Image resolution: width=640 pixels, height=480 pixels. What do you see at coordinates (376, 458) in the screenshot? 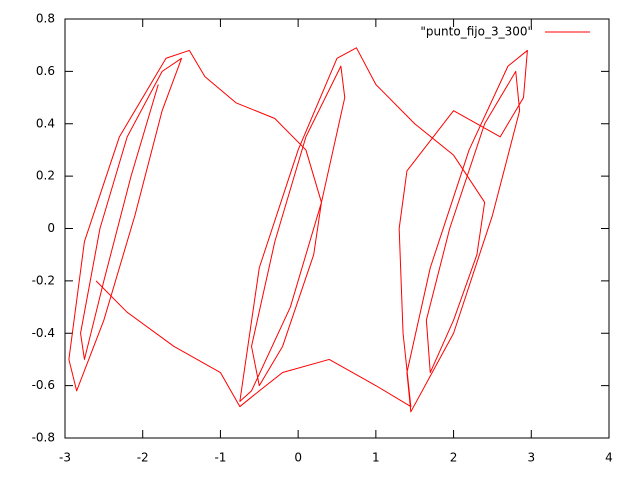
I see `x-tick-label: 1` at bounding box center [376, 458].